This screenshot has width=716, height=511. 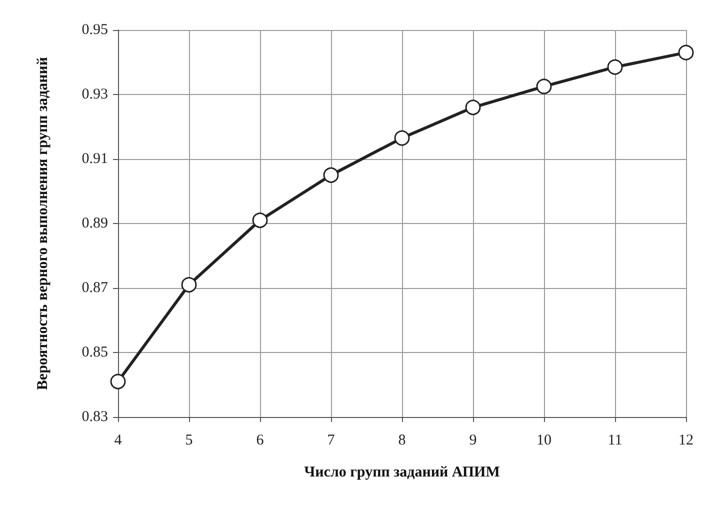 I want to click on x-tick-label: 6, so click(x=260, y=440).